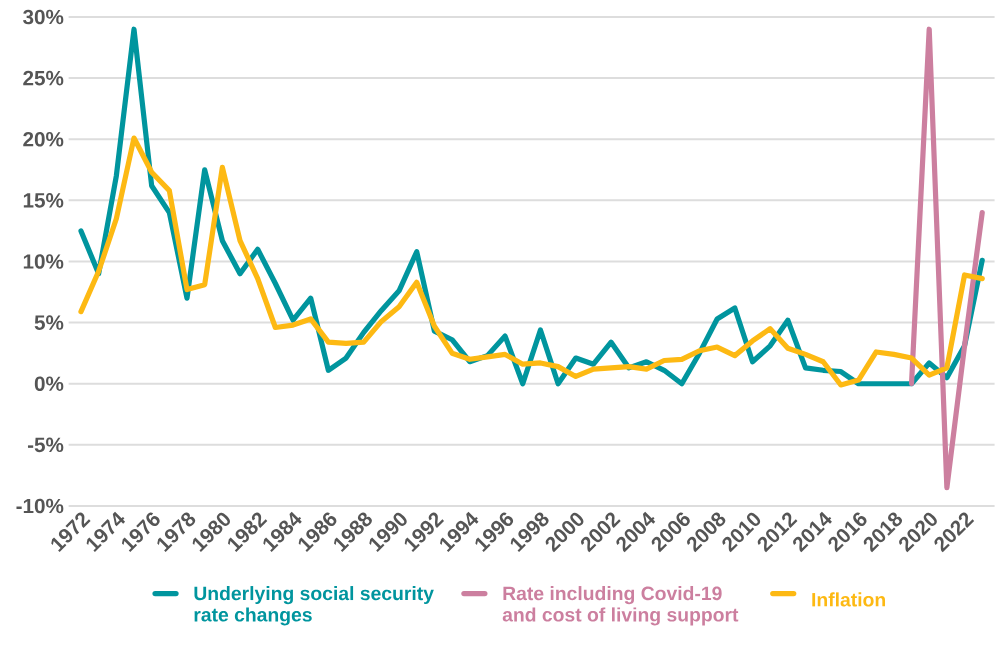 This screenshot has width=1001, height=647. I want to click on y-tick-label: 15%, so click(43, 200).